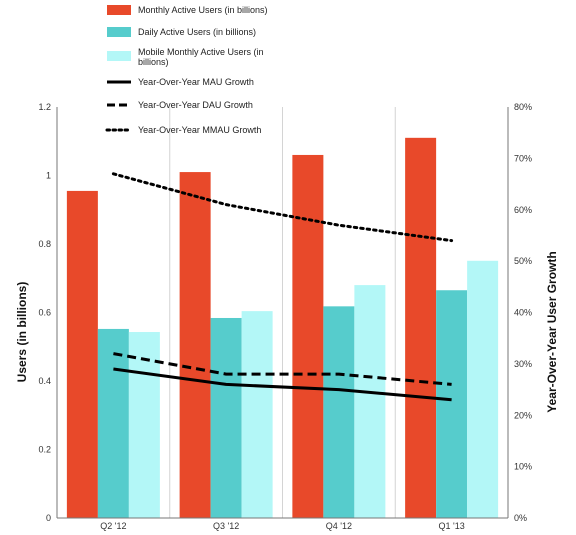  Describe the element at coordinates (523, 158) in the screenshot. I see `y2-tick-label: 70%` at that location.